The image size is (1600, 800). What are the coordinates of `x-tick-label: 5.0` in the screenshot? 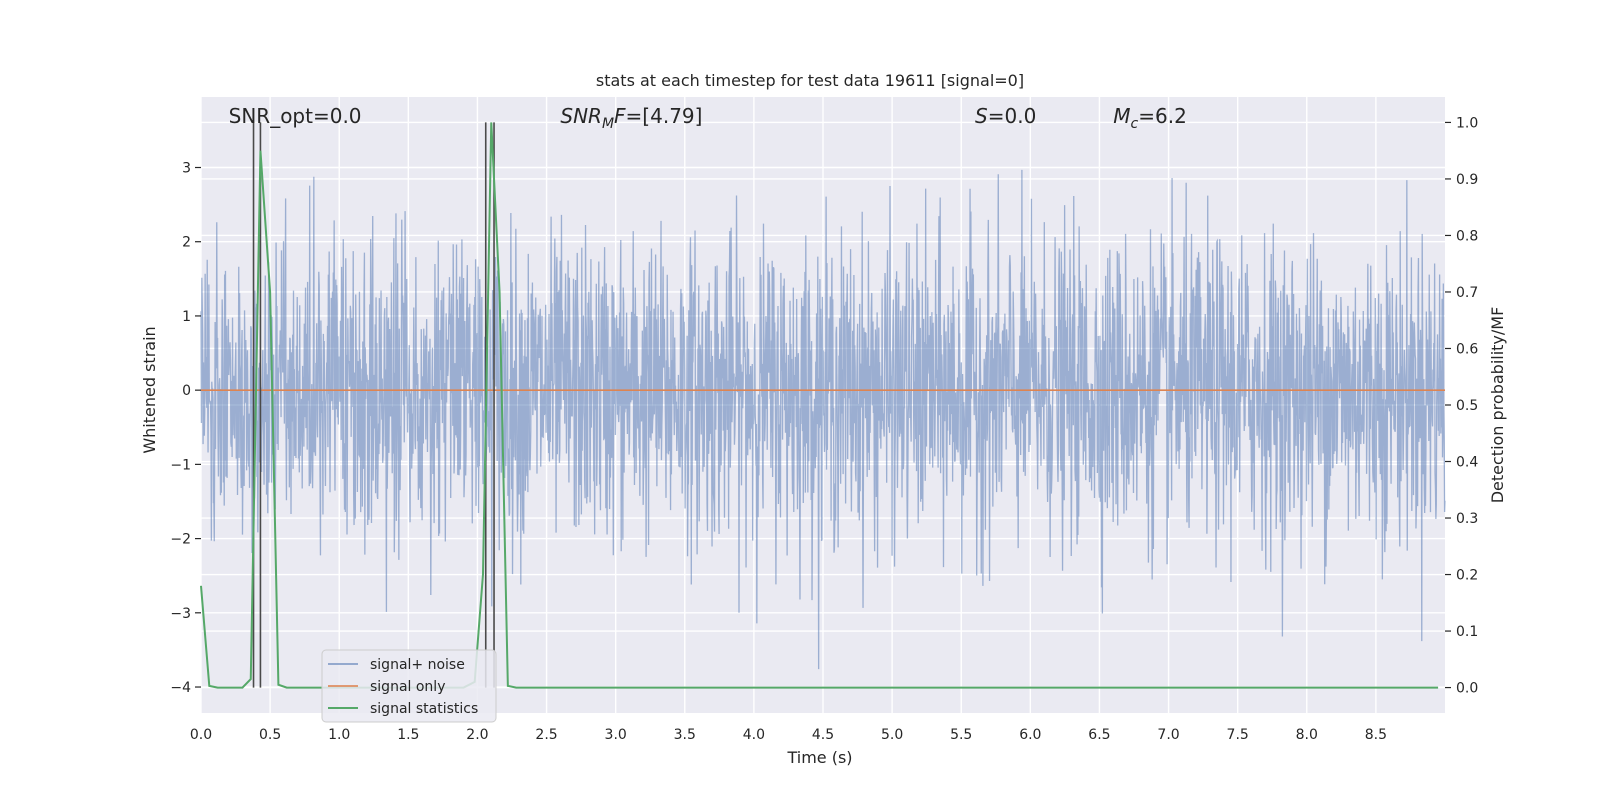 It's located at (892, 735).